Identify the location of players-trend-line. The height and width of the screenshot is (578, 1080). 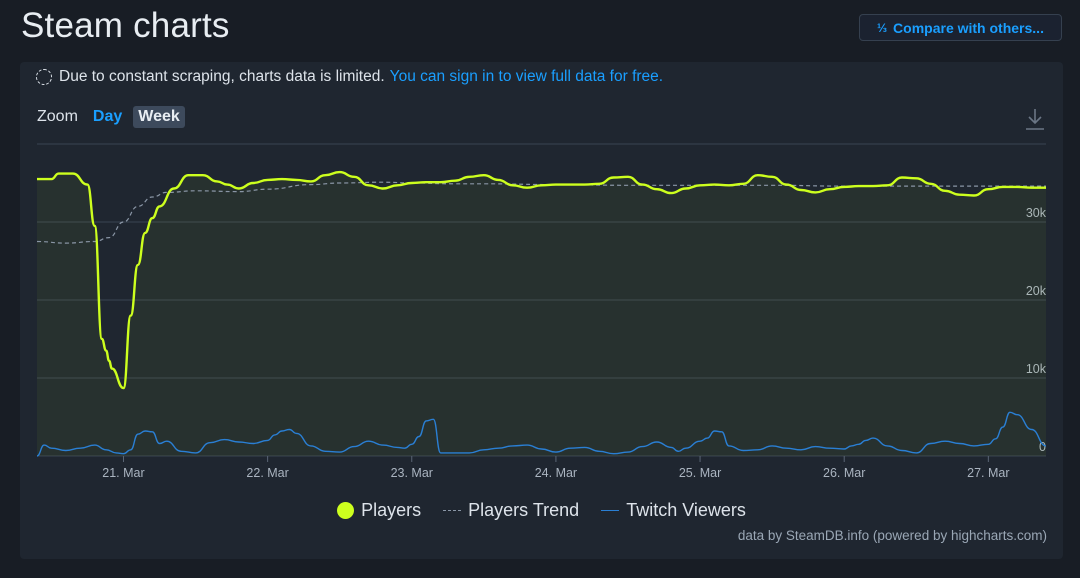
(541, 212).